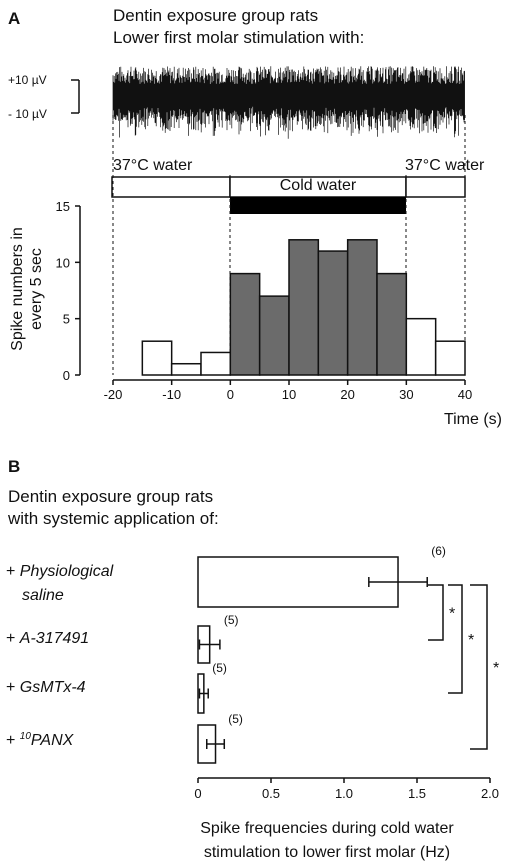  I want to click on voltage-scale-bar, so click(75, 96).